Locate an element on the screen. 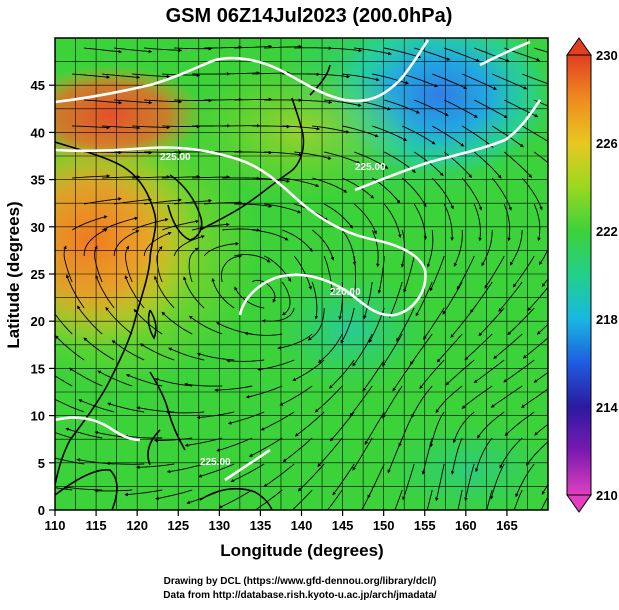 This screenshot has height=610, width=619. x-tick-label: 120 is located at coordinates (137, 525).